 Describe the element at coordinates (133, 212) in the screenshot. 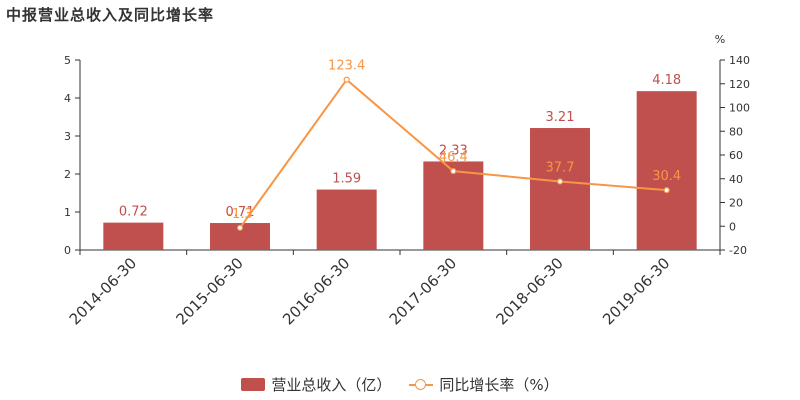

I see `bar-value-label: 0.72` at that location.